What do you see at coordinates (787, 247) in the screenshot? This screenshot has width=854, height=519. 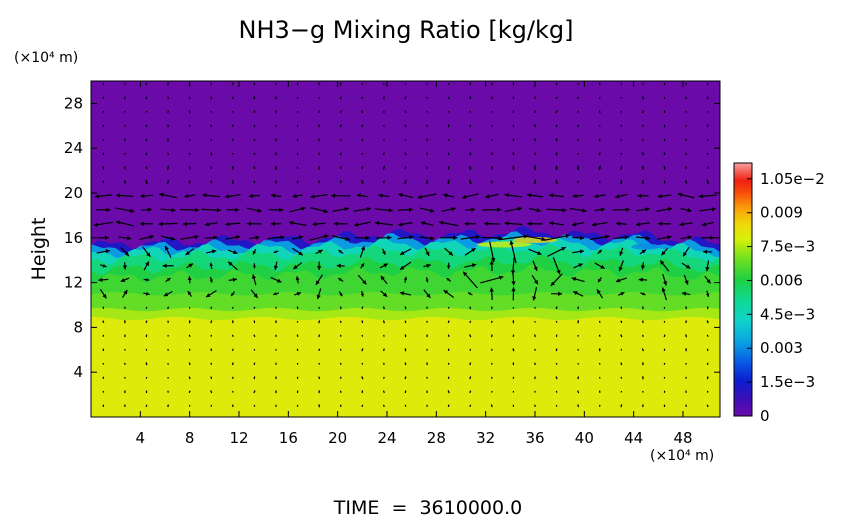 I see `colorbar-tick-label: 7.5e−3` at bounding box center [787, 247].